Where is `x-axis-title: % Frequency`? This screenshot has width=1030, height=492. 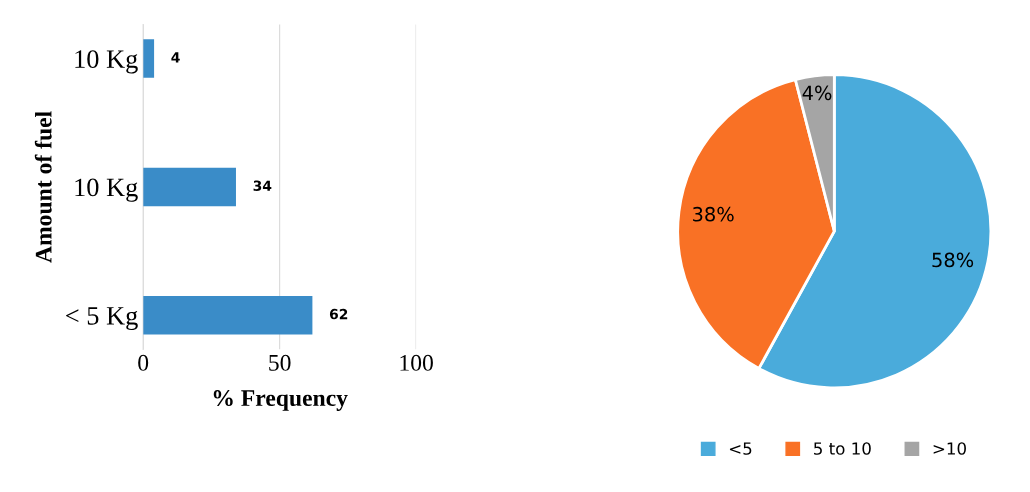 x-axis-title: % Frequency is located at coordinates (280, 400).